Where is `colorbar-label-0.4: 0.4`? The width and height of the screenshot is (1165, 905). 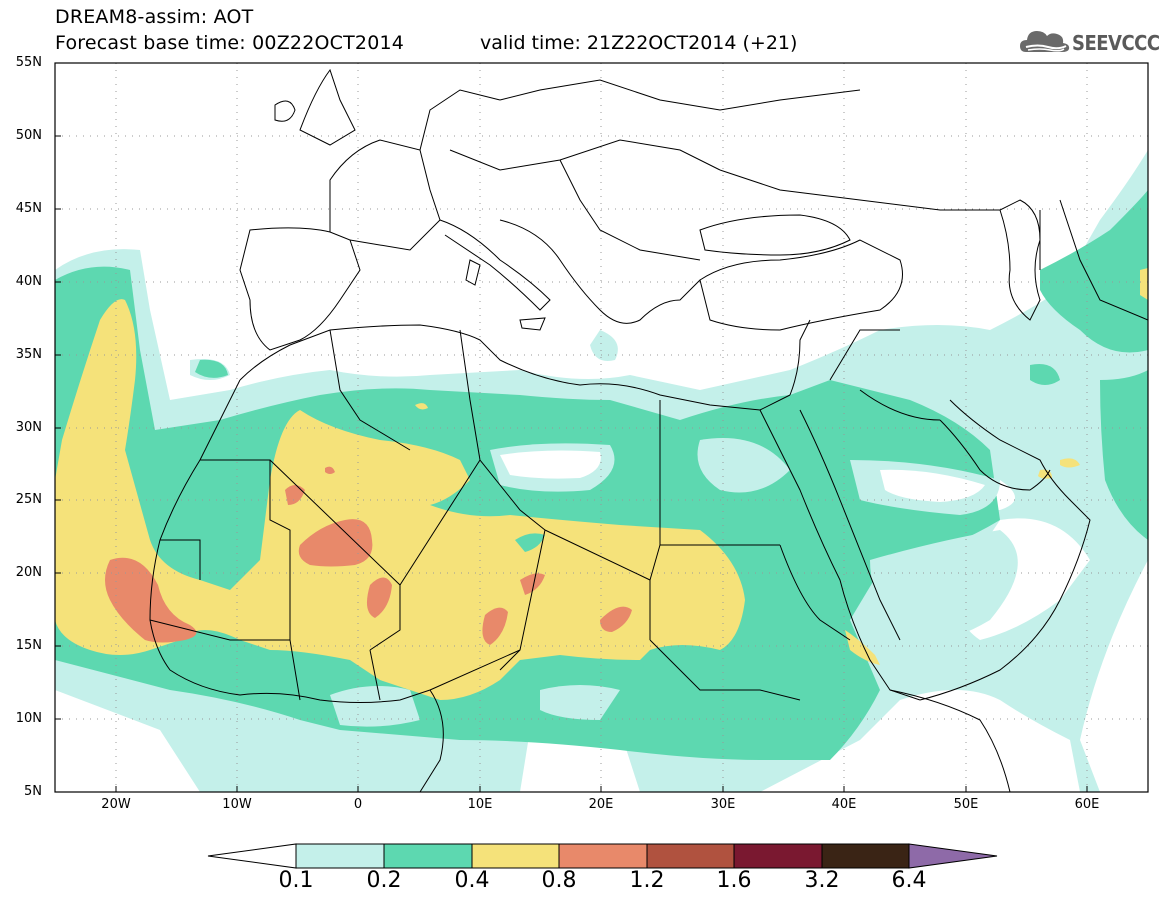 colorbar-label-0.4: 0.4 is located at coordinates (472, 880).